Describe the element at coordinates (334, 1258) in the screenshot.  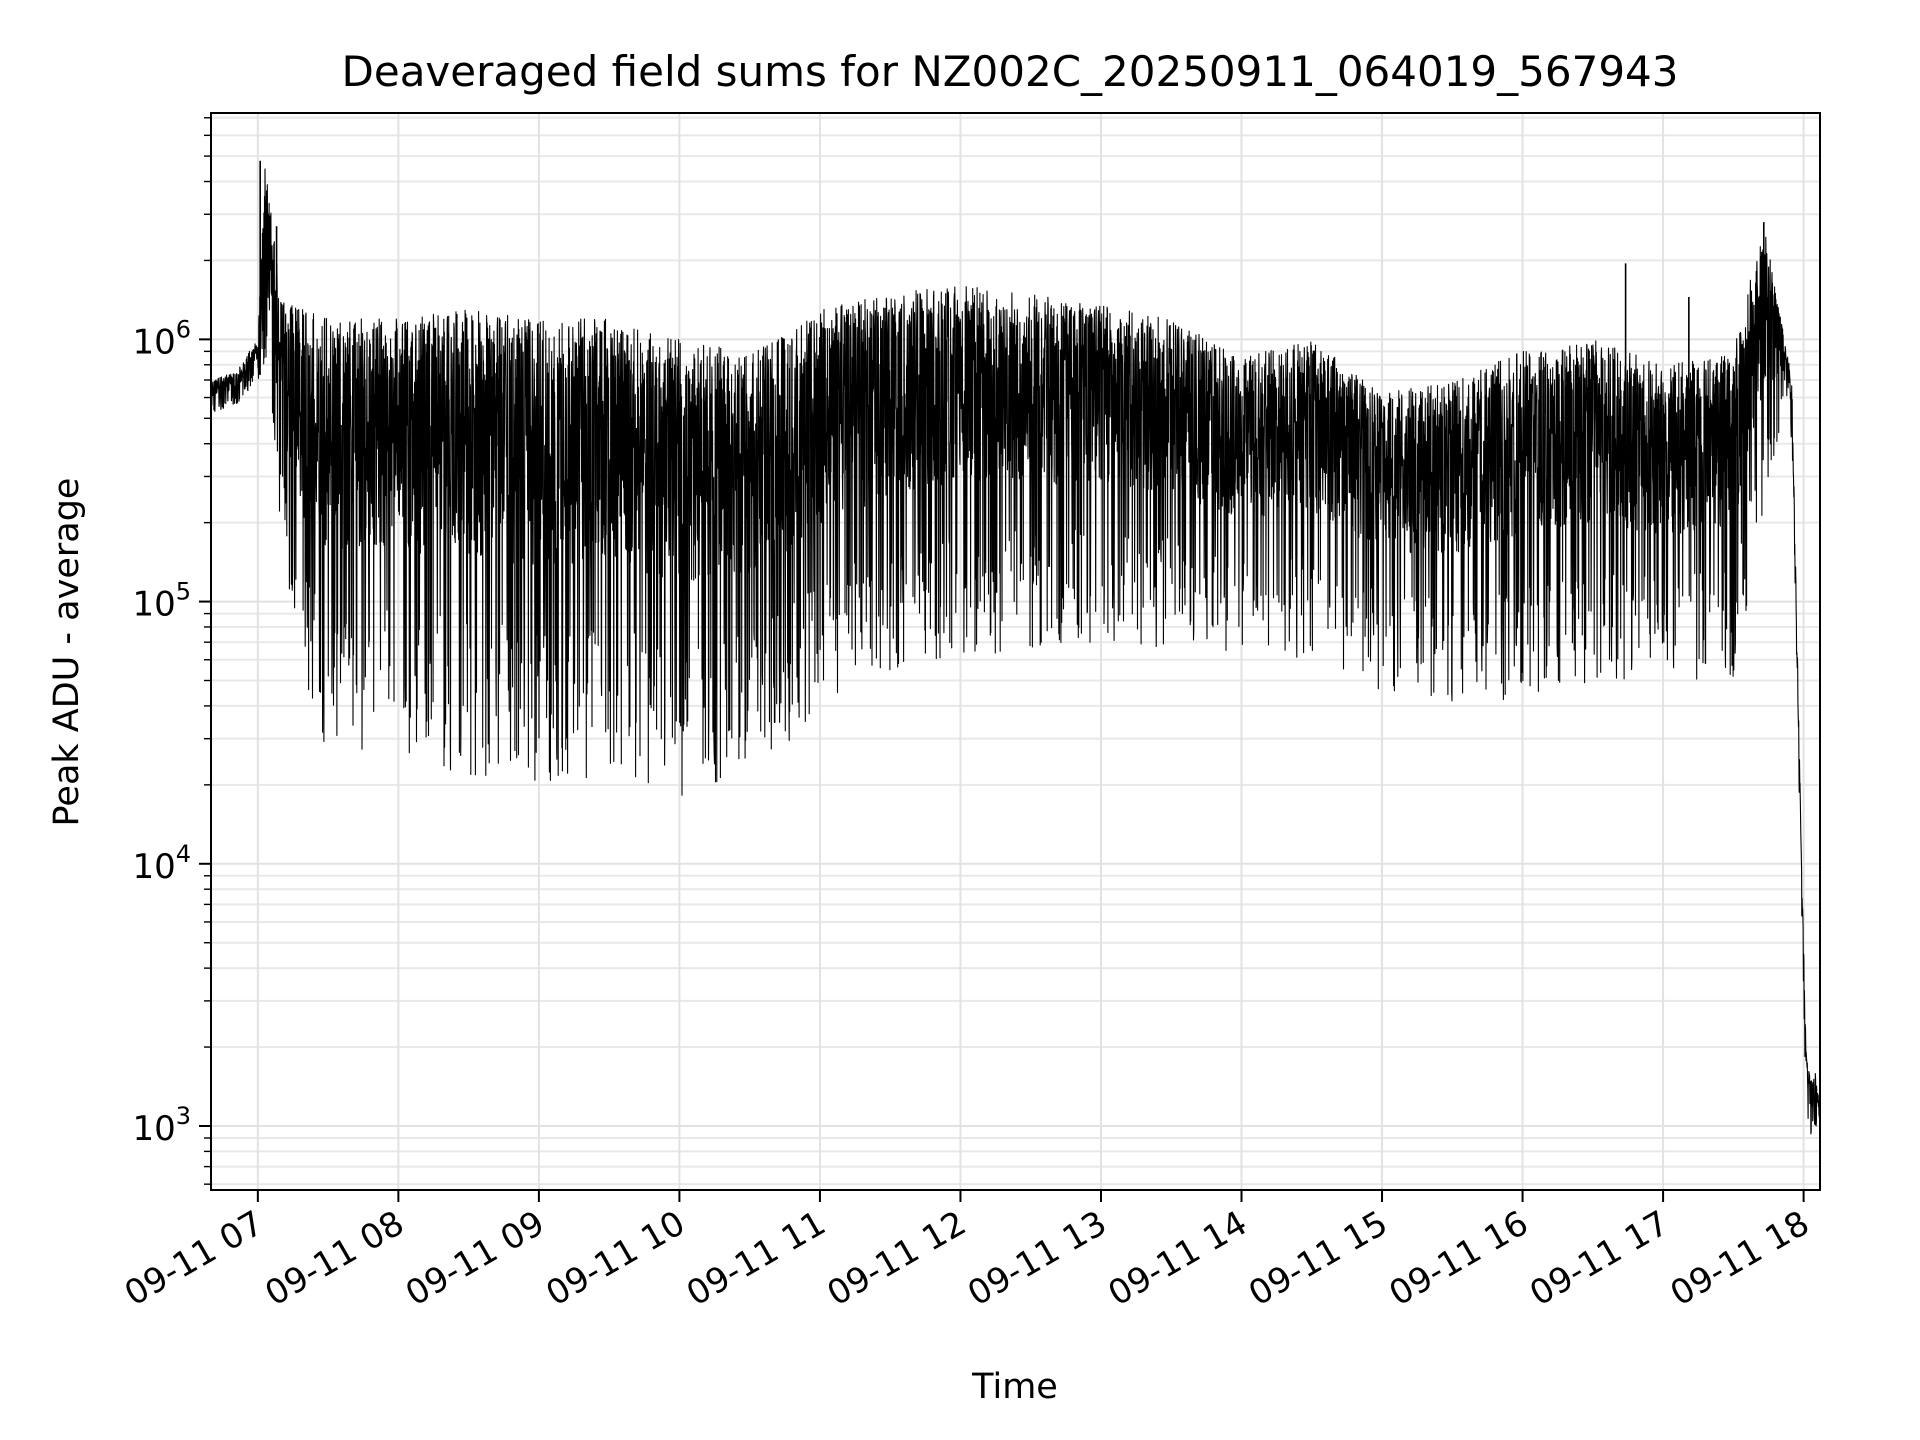
I see `x-tick-label: 09-11 08` at that location.